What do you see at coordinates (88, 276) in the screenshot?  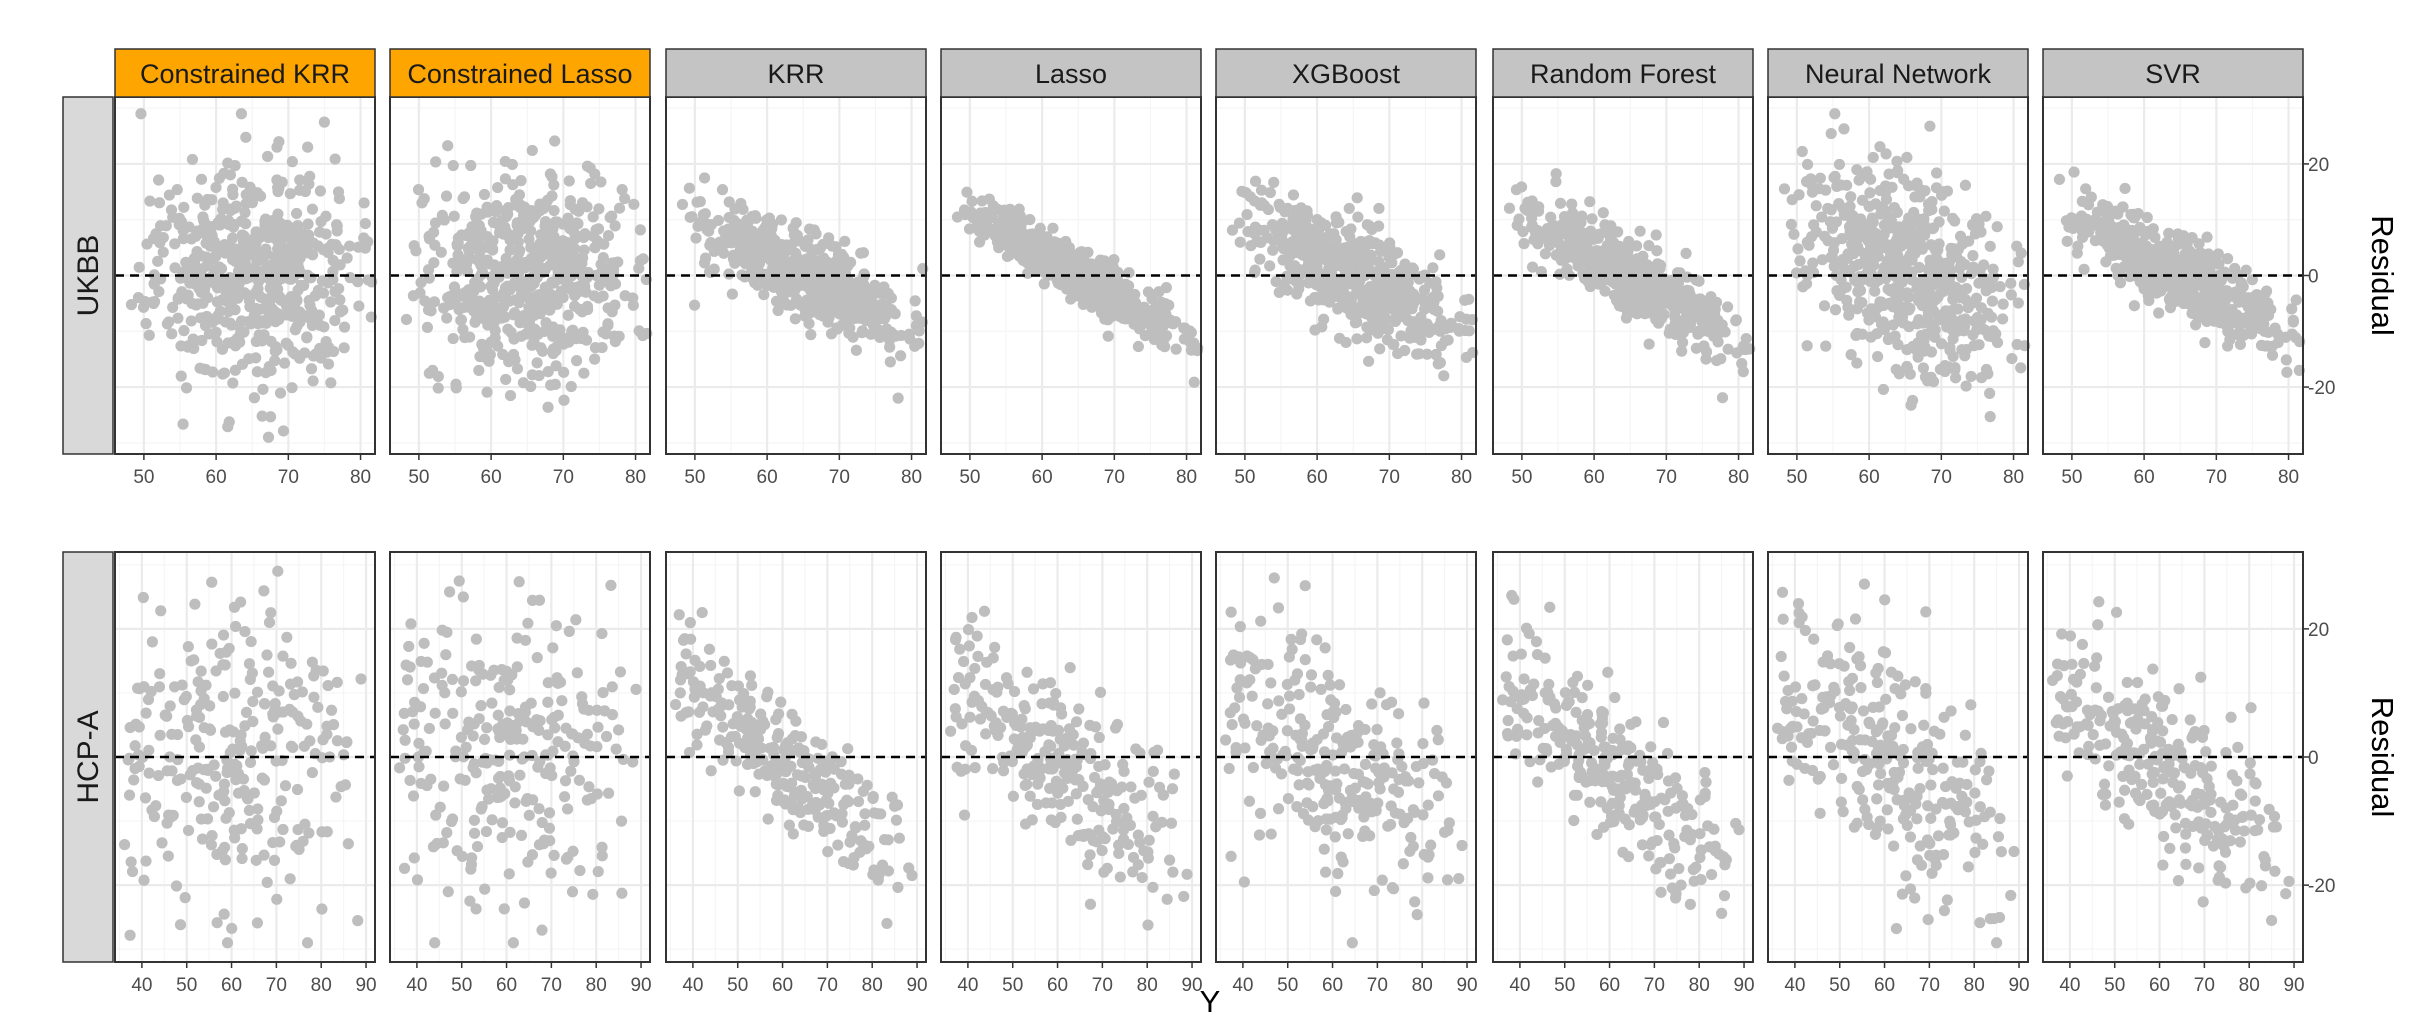 I see `row-label: UKBB` at bounding box center [88, 276].